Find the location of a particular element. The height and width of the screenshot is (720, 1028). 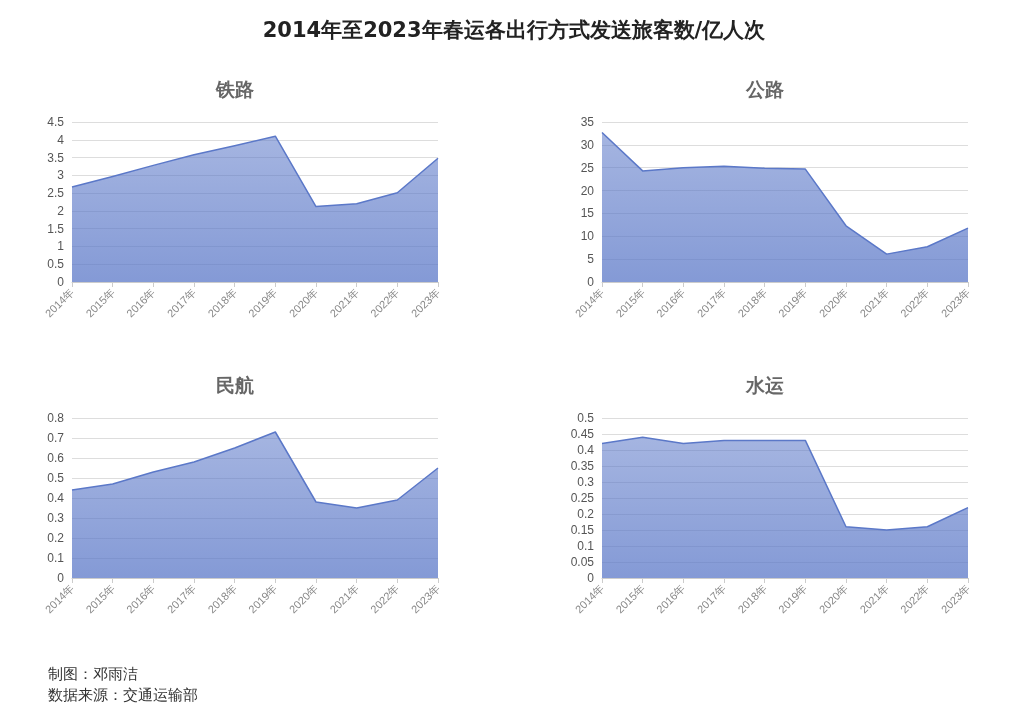

y-tick-label: 4.5 is located at coordinates (56, 122).